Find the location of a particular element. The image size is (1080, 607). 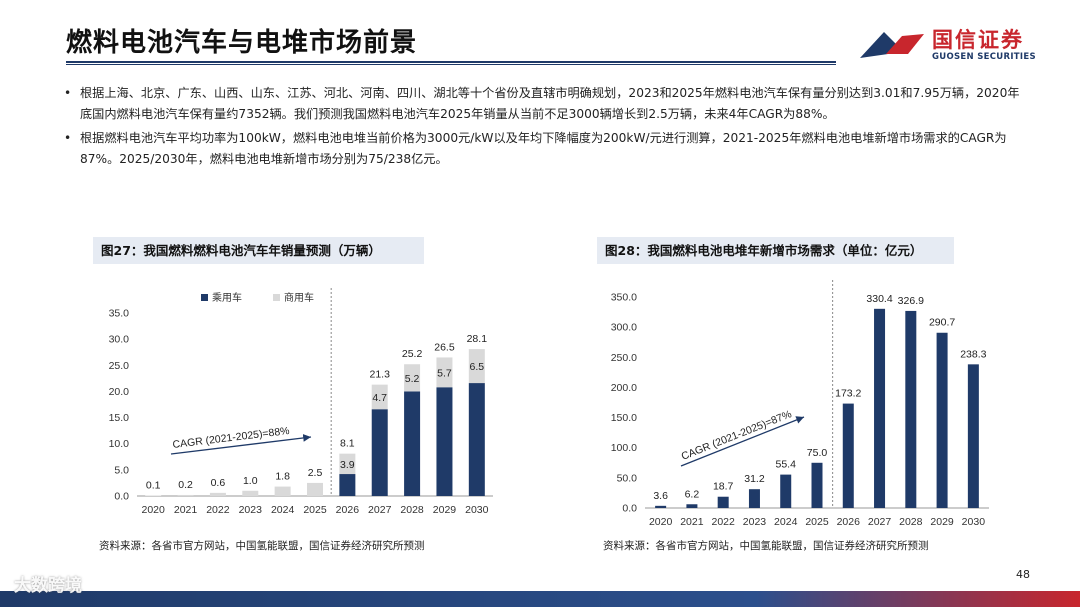

title-rule is located at coordinates (451, 62).